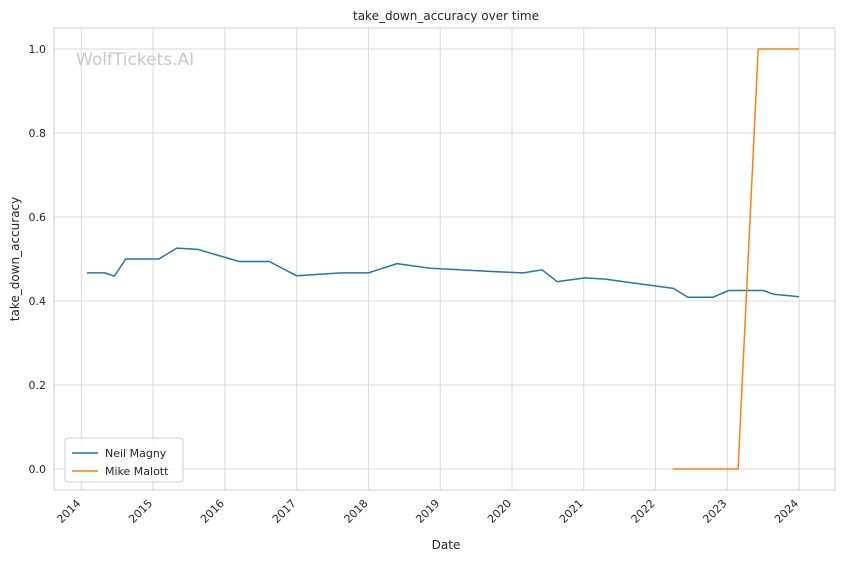 Image resolution: width=844 pixels, height=561 pixels. I want to click on legend-label-mike-malott: Mike Malott, so click(137, 471).